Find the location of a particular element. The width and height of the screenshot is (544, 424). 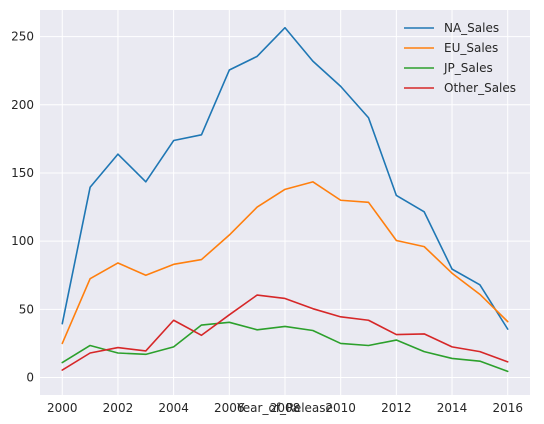

legend-label-other-sales: Other_Sales is located at coordinates (480, 88).